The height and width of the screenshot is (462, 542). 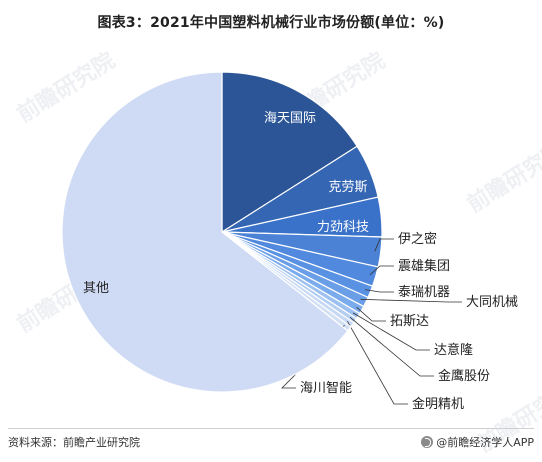 What do you see at coordinates (424, 292) in the screenshot?
I see `slice-label-5: 泰瑞机器` at bounding box center [424, 292].